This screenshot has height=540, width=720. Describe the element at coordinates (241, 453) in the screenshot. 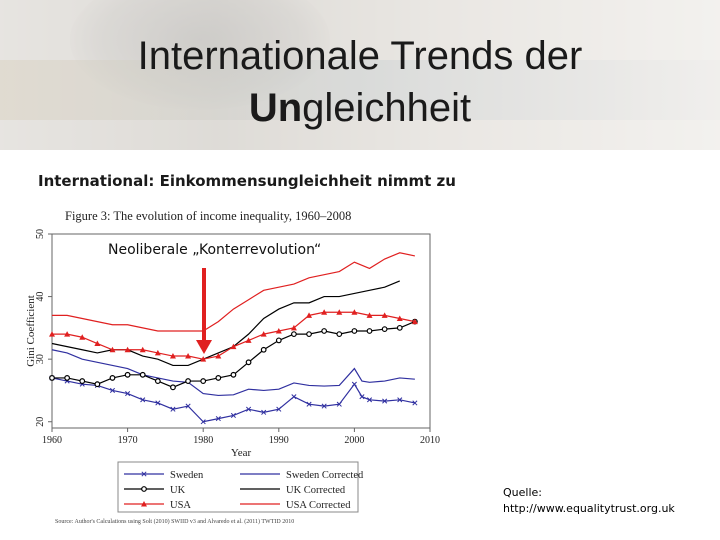

I see `x-axis-label: Year` at that location.